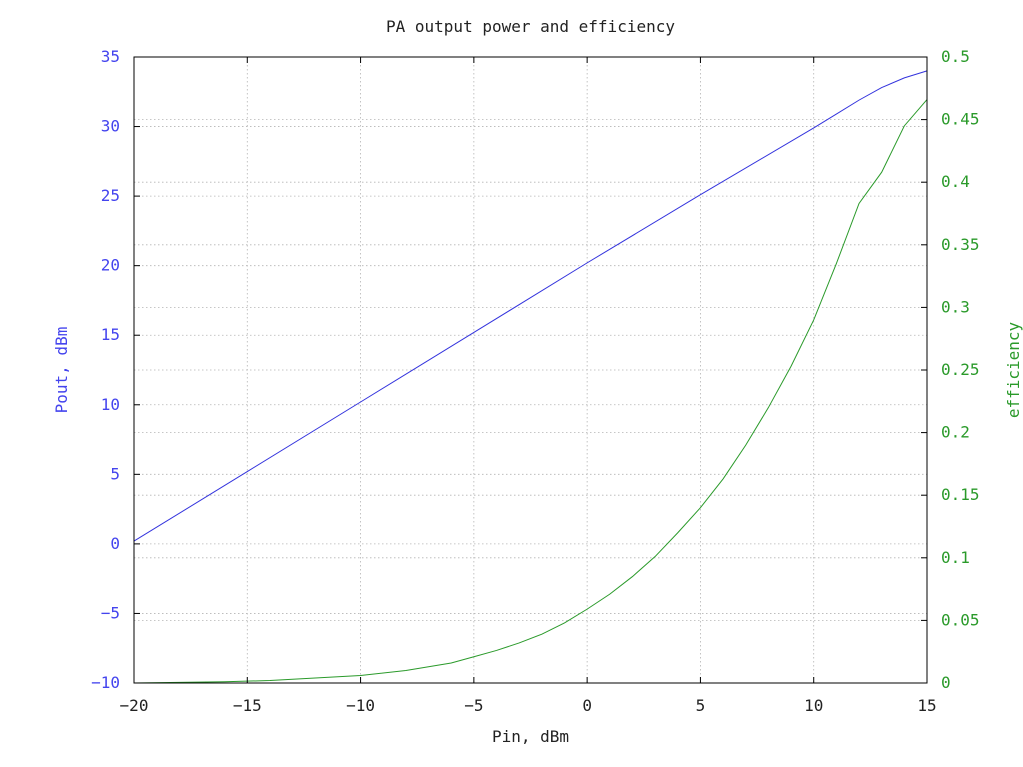 This screenshot has height=767, width=1023. Describe the element at coordinates (955, 56) in the screenshot. I see `y-right-tick-label: 0.5` at that location.